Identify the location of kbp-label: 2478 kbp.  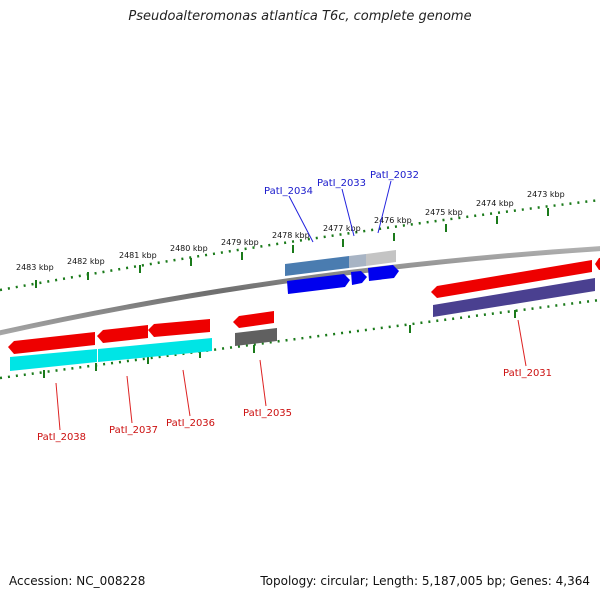
(291, 235).